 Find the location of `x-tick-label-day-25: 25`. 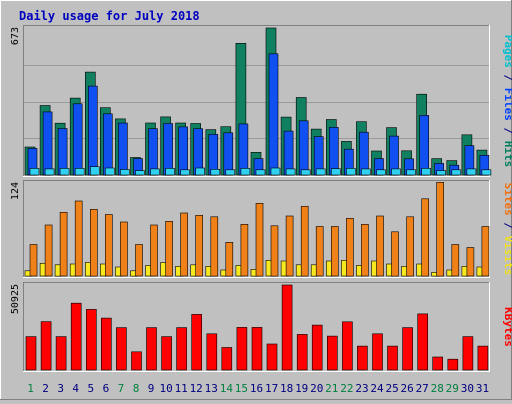

x-tick-label-day-25: 25 is located at coordinates (391, 388).